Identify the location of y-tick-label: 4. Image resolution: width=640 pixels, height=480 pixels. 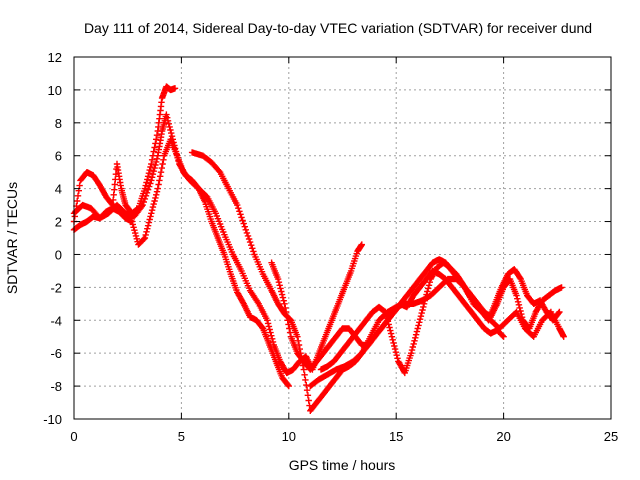
(58, 189).